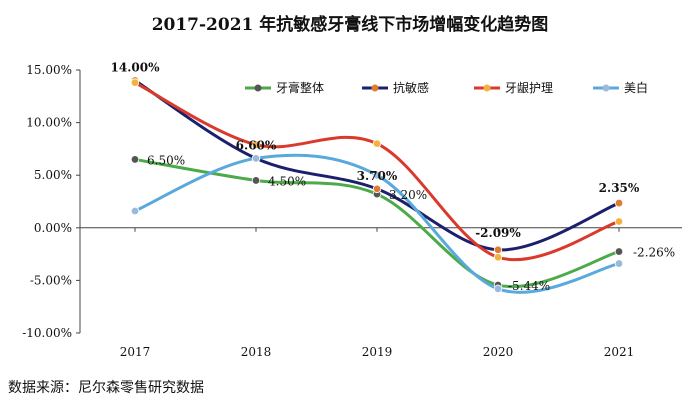  Describe the element at coordinates (53, 228) in the screenshot. I see `y-tick-label: 0.00%` at that location.